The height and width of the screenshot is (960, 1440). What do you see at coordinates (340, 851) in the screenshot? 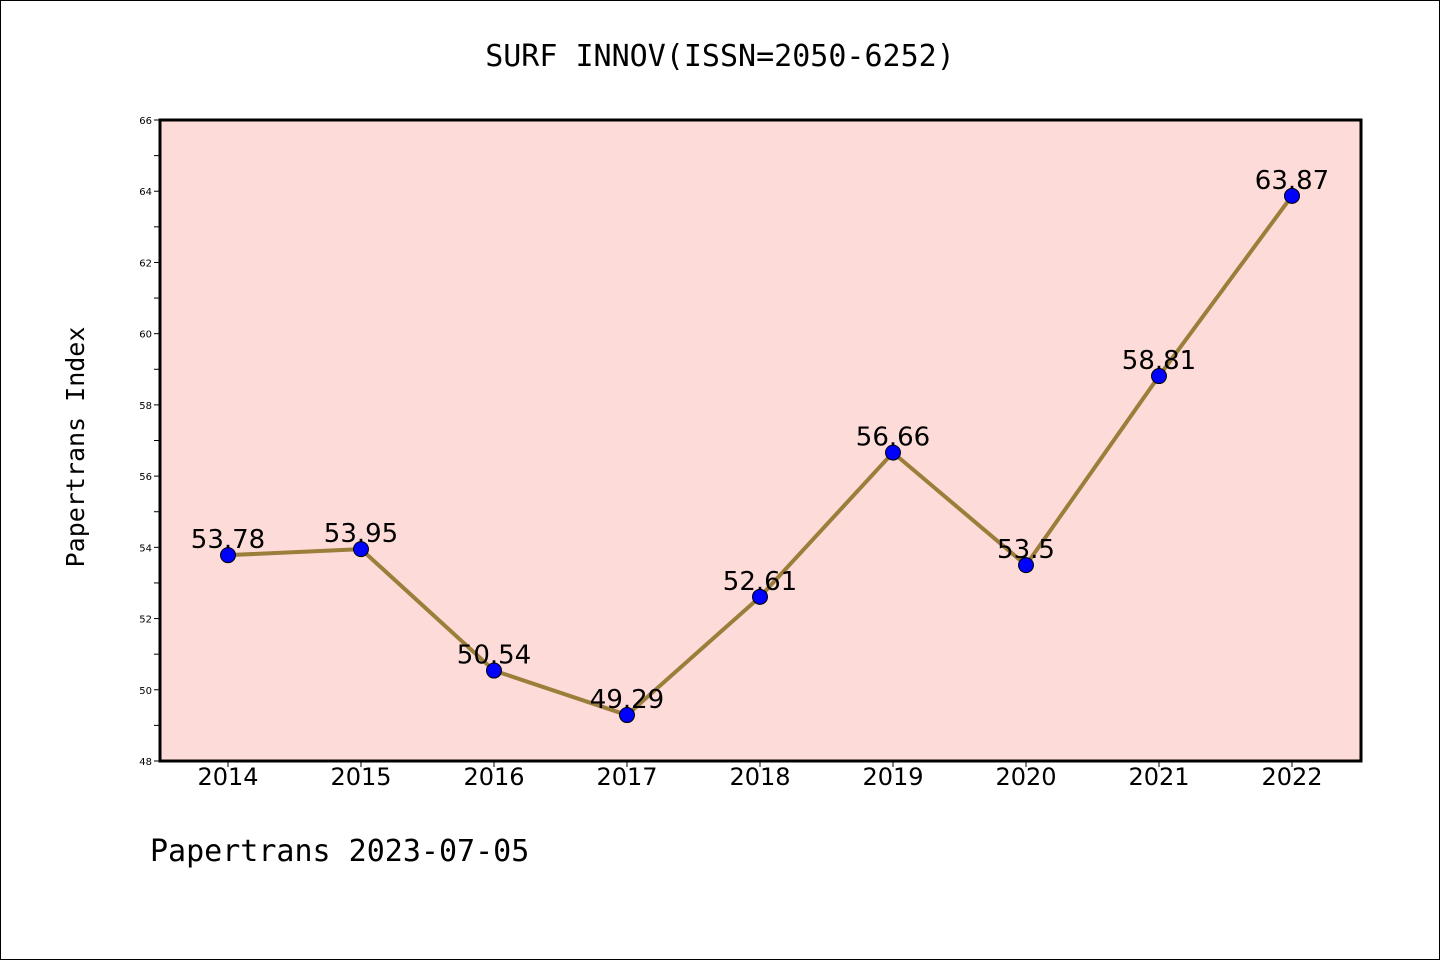
I see `footer-text: Papertrans 2023-07-05` at bounding box center [340, 851].